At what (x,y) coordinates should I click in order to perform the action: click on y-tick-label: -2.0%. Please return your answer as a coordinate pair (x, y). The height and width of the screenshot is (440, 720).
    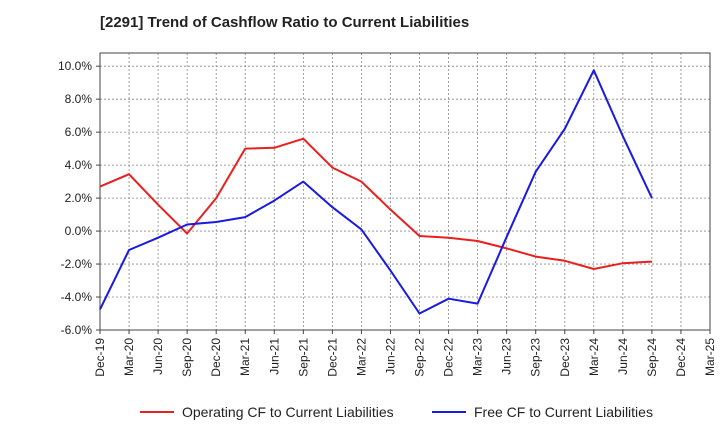
    Looking at the image, I should click on (77, 264).